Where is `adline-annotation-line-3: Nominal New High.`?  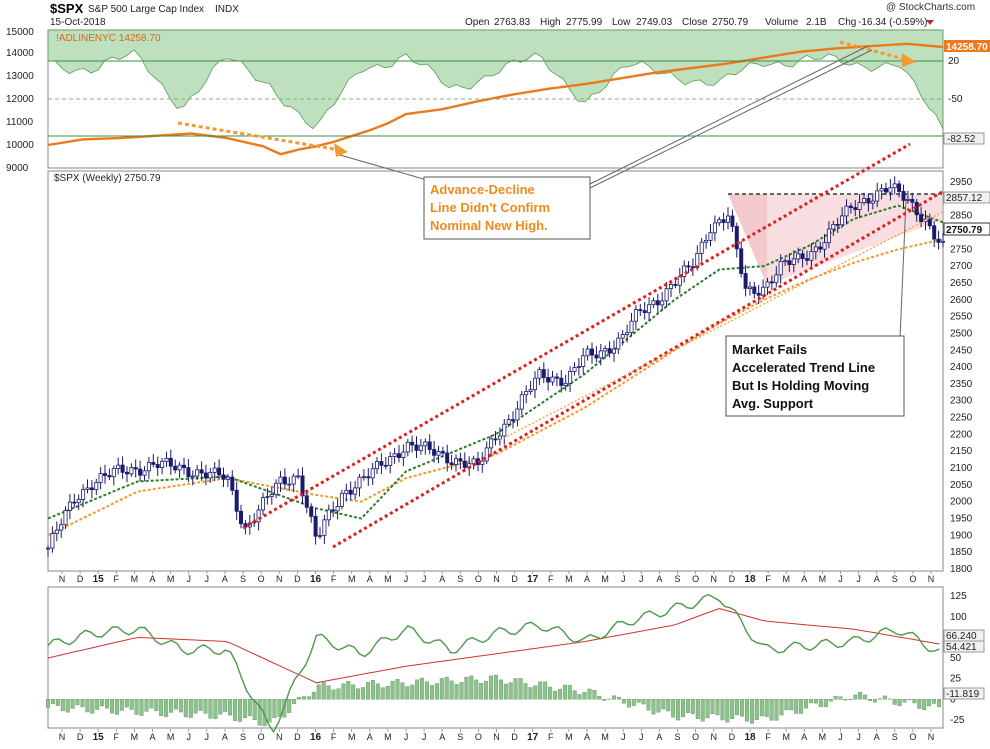
adline-annotation-line-3: Nominal New High. is located at coordinates (489, 225).